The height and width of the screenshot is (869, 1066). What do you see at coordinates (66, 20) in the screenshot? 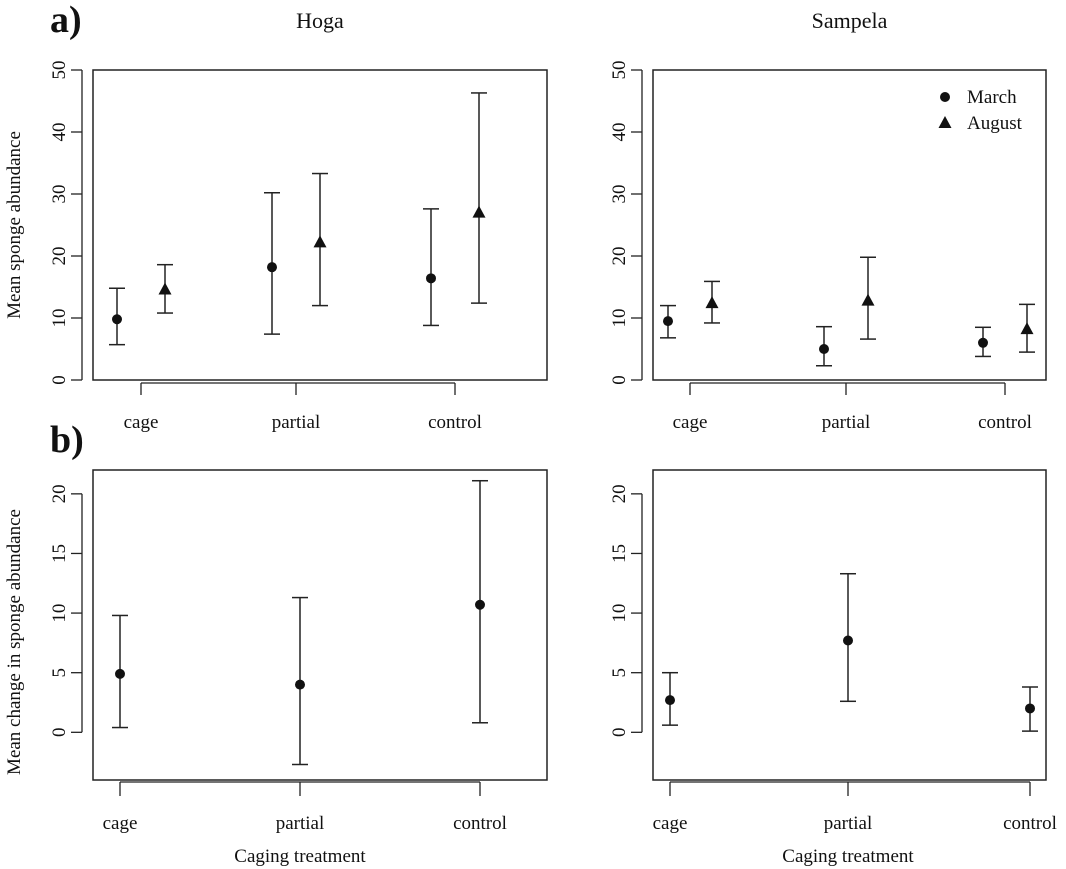
I see `panel-label-a: a)` at bounding box center [66, 20].